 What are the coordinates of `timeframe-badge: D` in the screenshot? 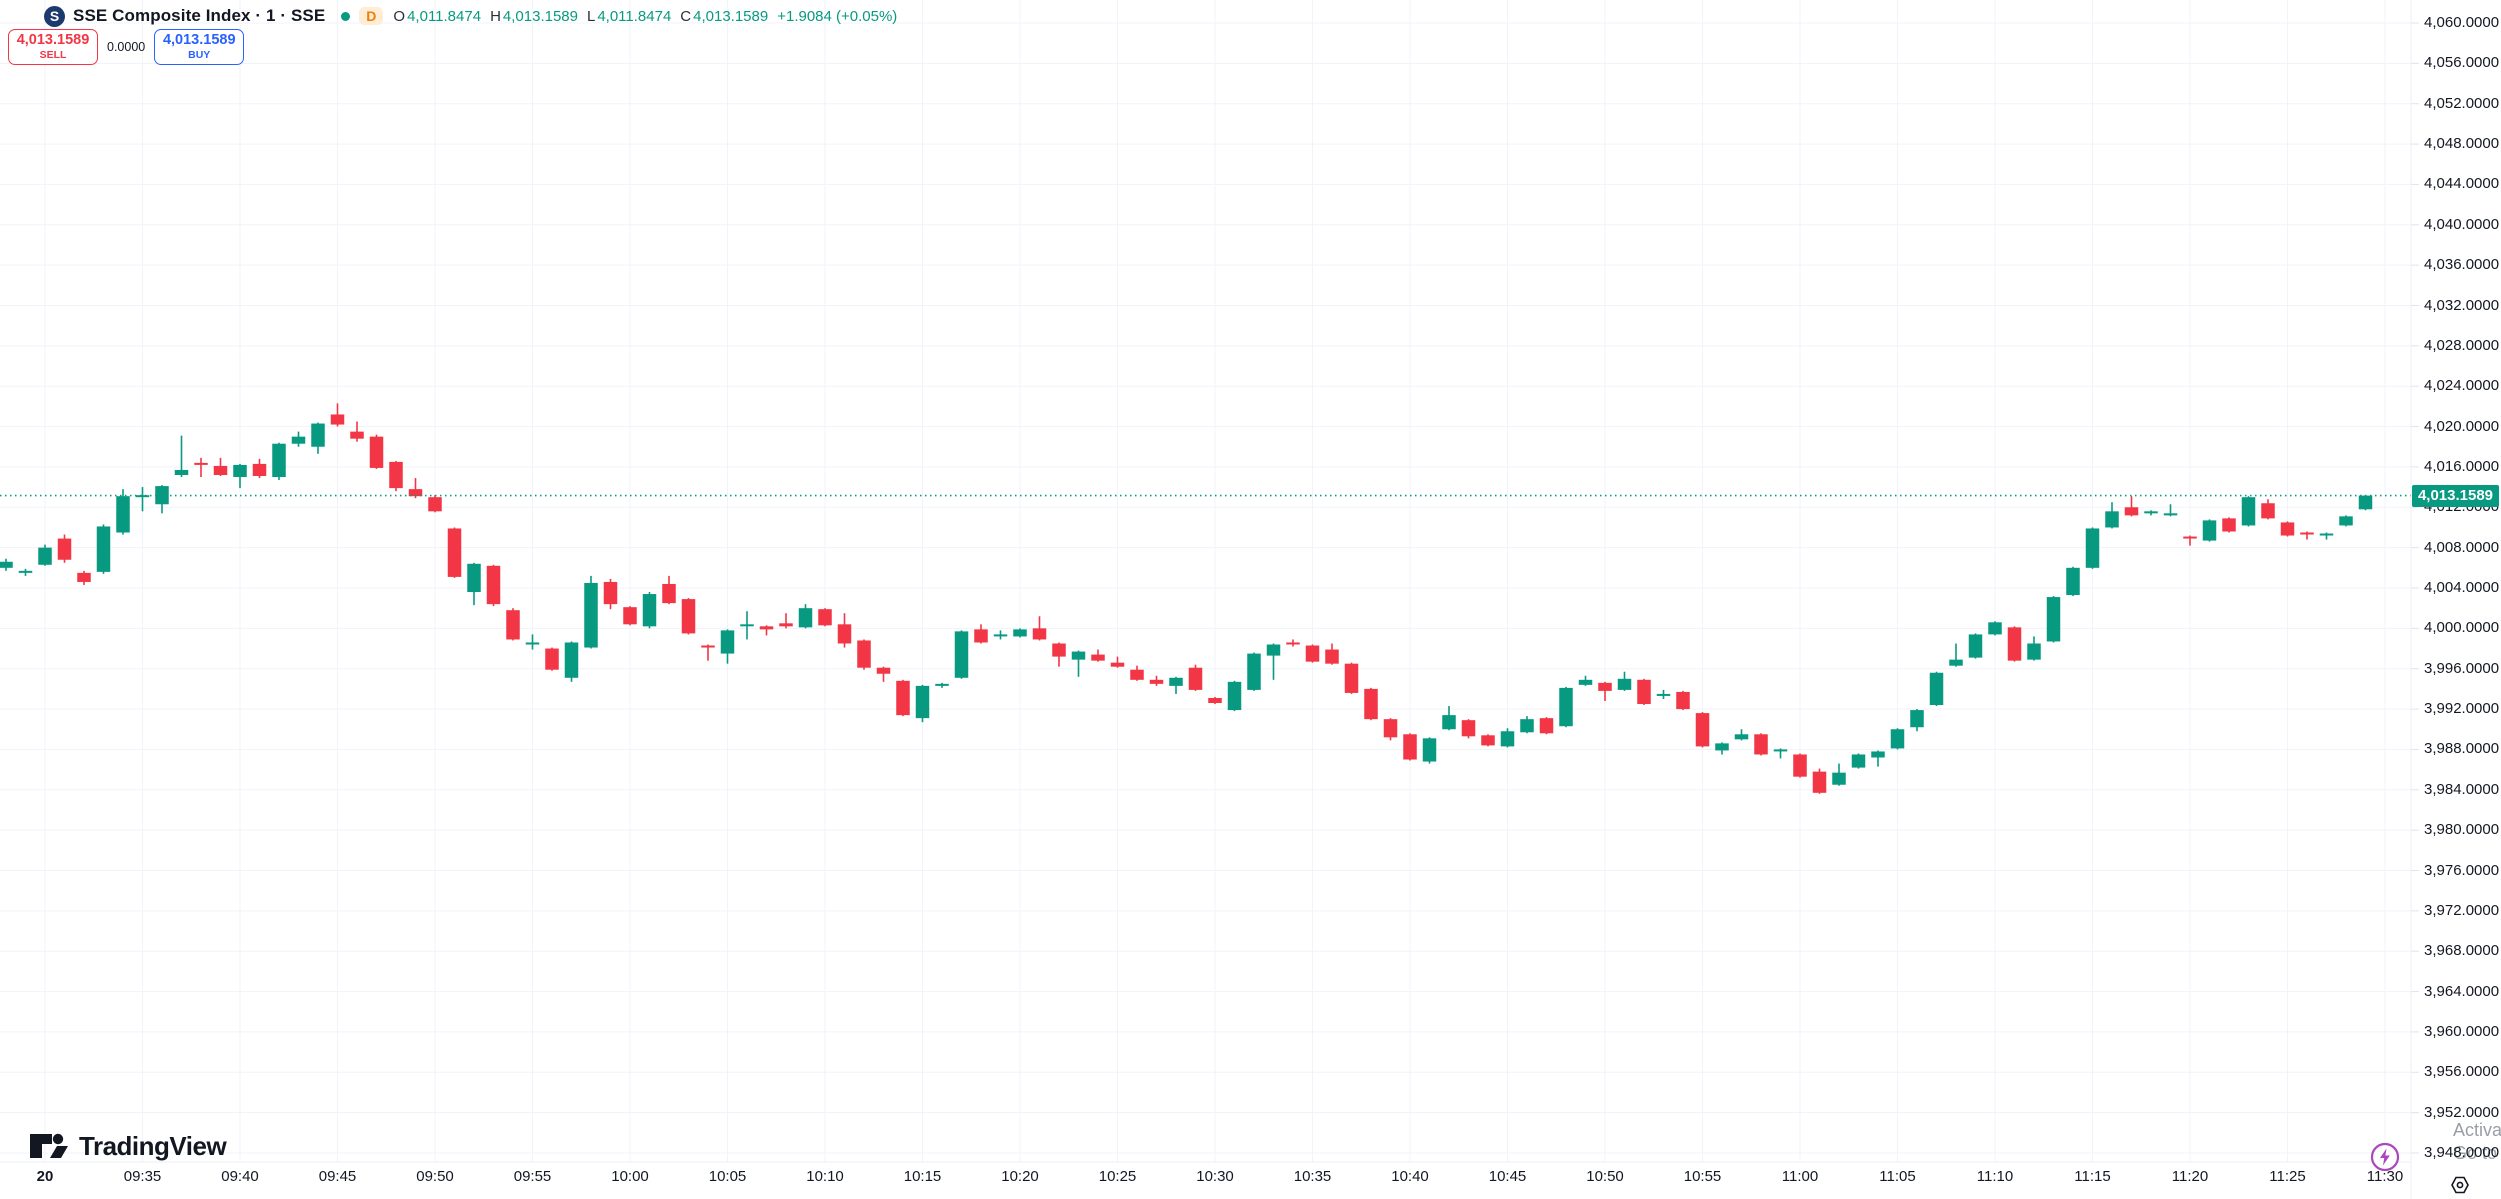 It's located at (371, 16).